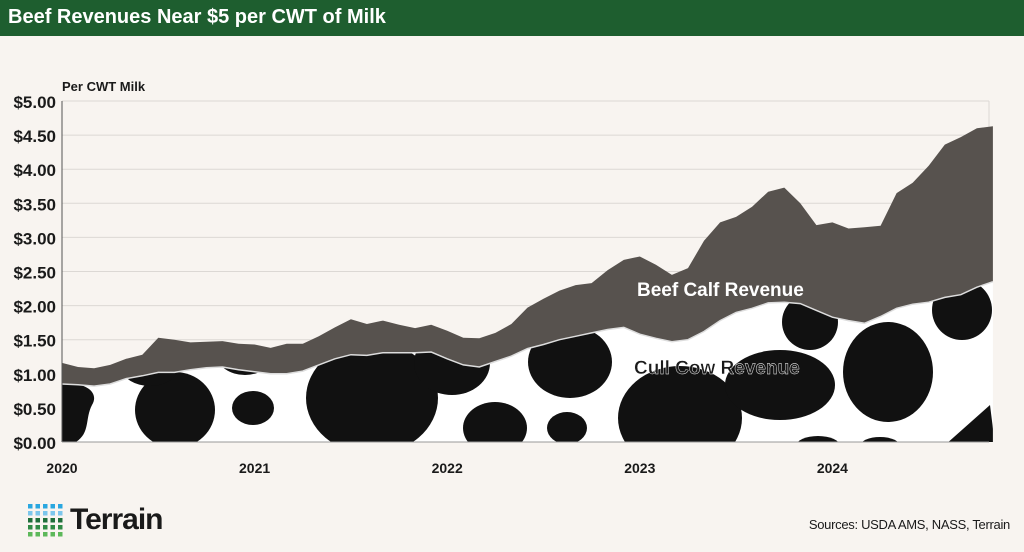 The image size is (1024, 552). I want to click on chart-title: Beef Revenues Near $5 per CWT of Milk, so click(197, 17).